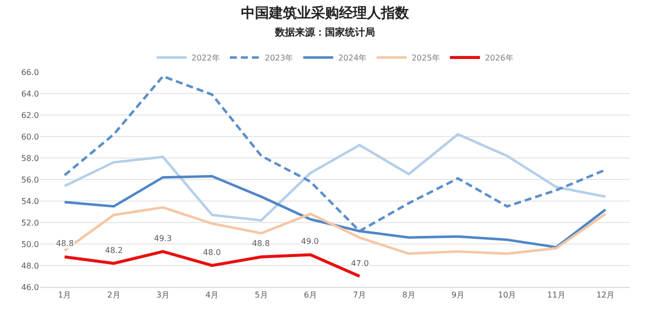  Describe the element at coordinates (556, 295) in the screenshot. I see `x-tick-label: 11月` at that location.